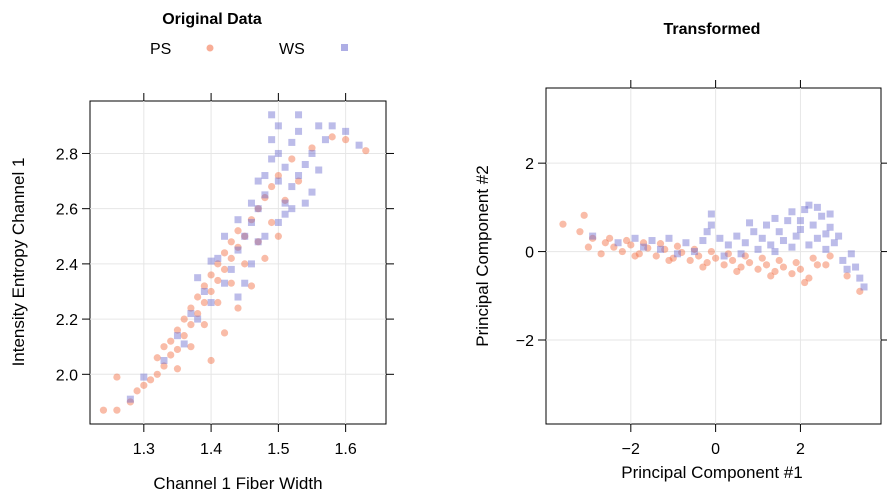  Describe the element at coordinates (278, 449) in the screenshot. I see `left-xtick-label-2: 1.5` at that location.